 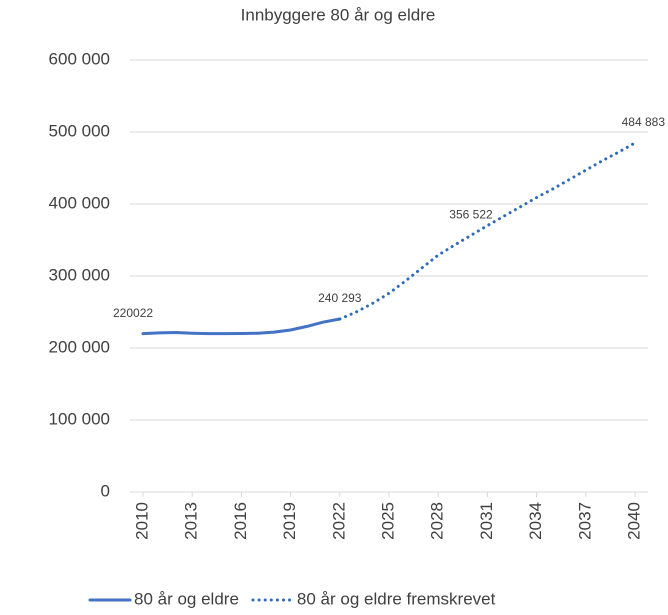 I want to click on legend-label: 80 år og eldre, so click(x=186, y=598).